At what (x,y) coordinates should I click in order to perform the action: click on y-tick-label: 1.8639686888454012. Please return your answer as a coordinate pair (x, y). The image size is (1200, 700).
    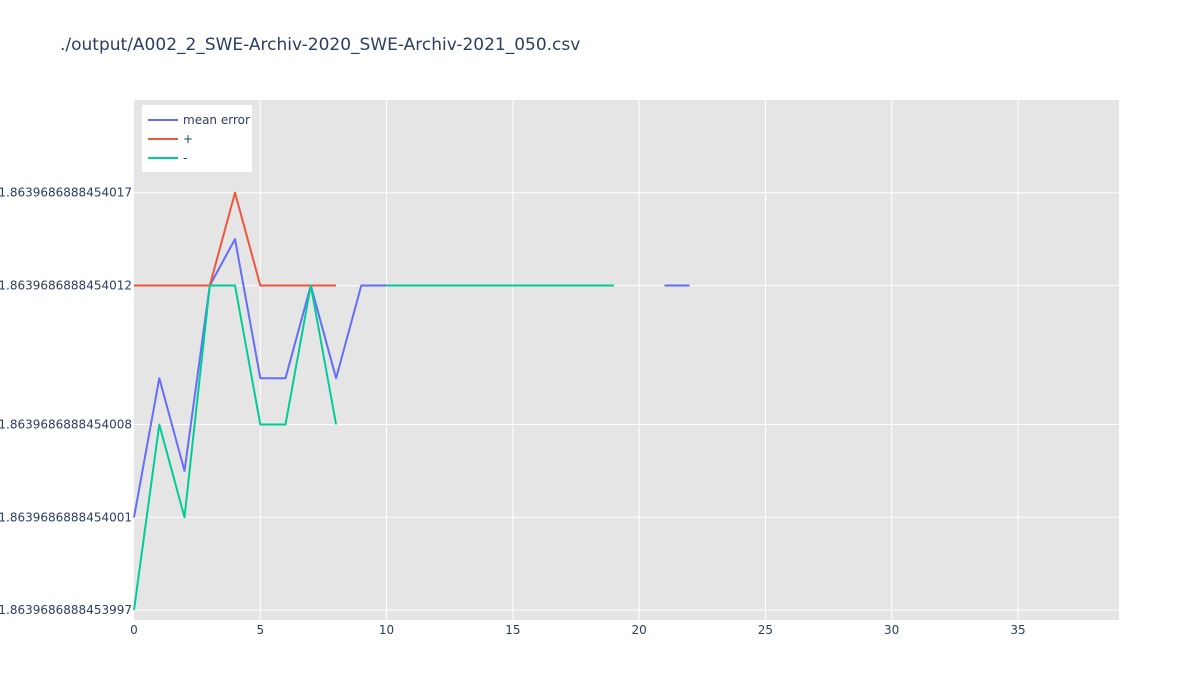
    Looking at the image, I should click on (66, 285).